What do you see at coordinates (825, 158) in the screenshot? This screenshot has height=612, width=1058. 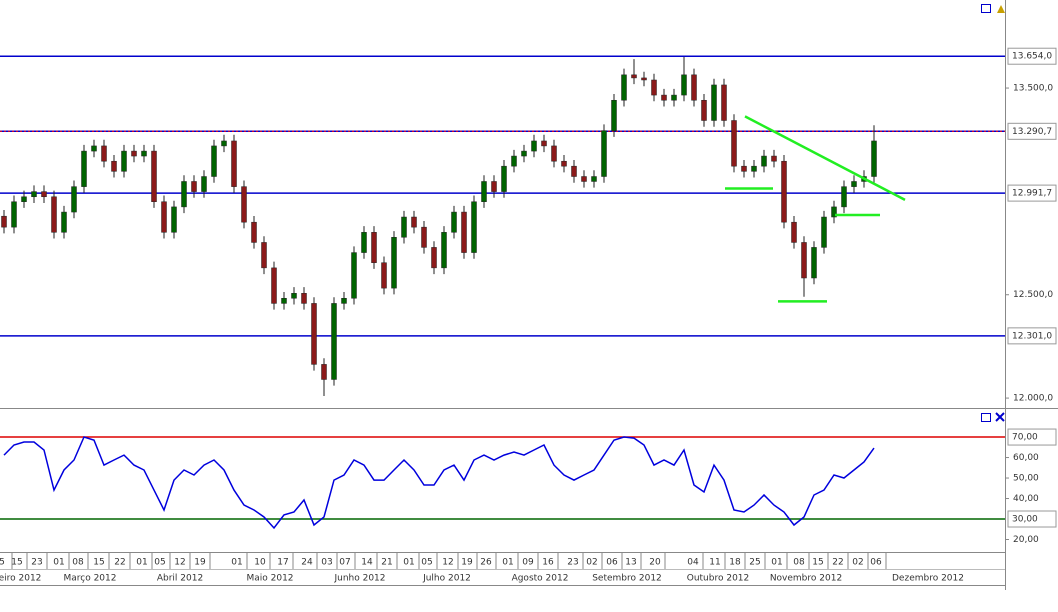 I see `trendline` at bounding box center [825, 158].